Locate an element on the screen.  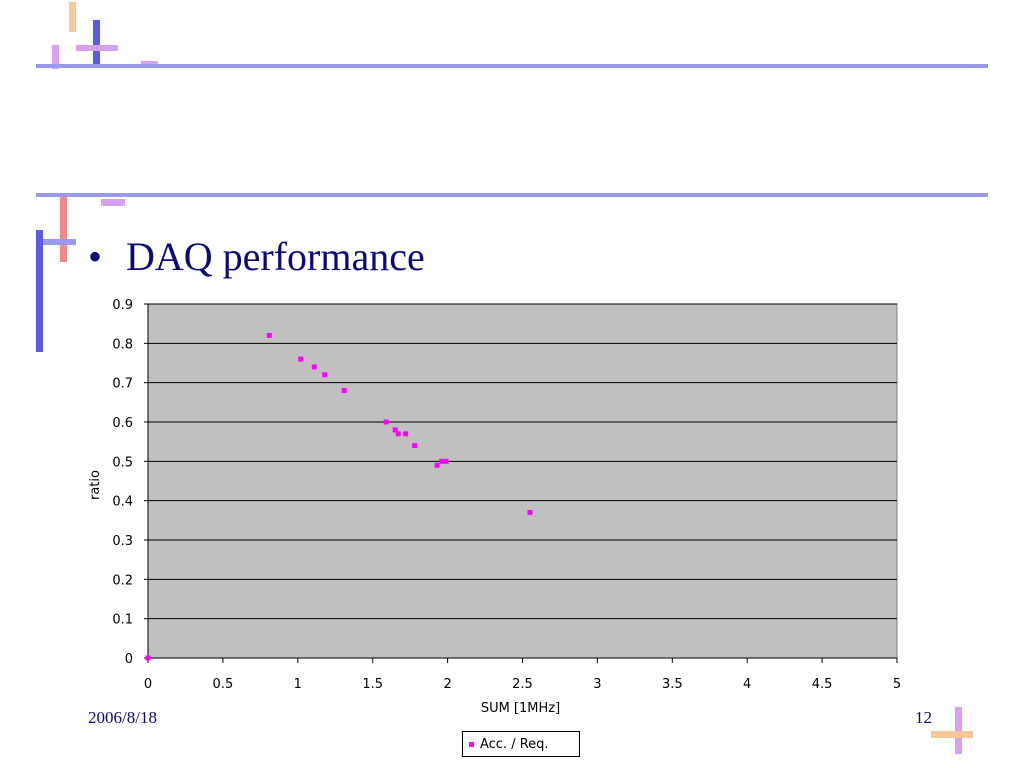
decor-bar-peach is located at coordinates (72, 17).